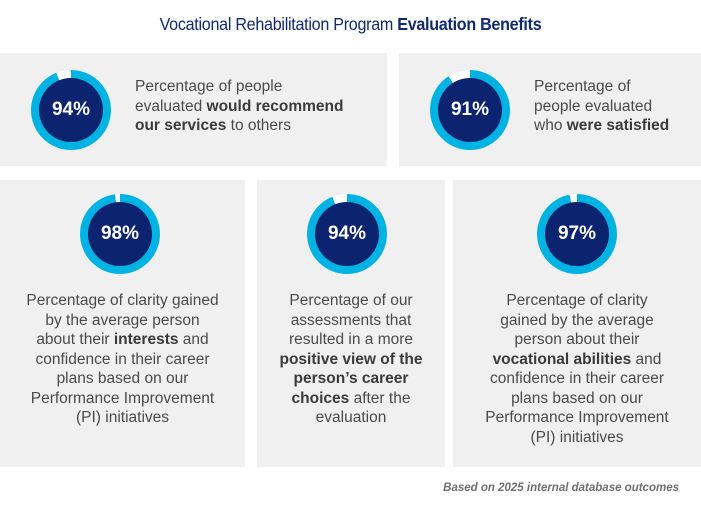  What do you see at coordinates (122, 300) in the screenshot?
I see `body-text: Percentage of clarity gained` at bounding box center [122, 300].